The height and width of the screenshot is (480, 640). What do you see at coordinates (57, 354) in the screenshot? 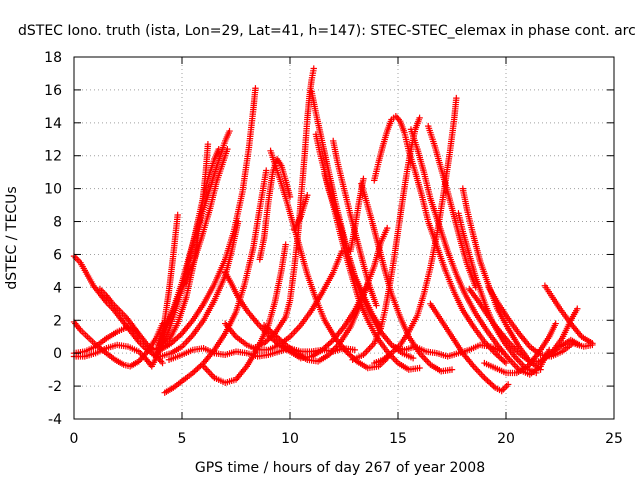
I see `y-tick-label: 0` at bounding box center [57, 354].